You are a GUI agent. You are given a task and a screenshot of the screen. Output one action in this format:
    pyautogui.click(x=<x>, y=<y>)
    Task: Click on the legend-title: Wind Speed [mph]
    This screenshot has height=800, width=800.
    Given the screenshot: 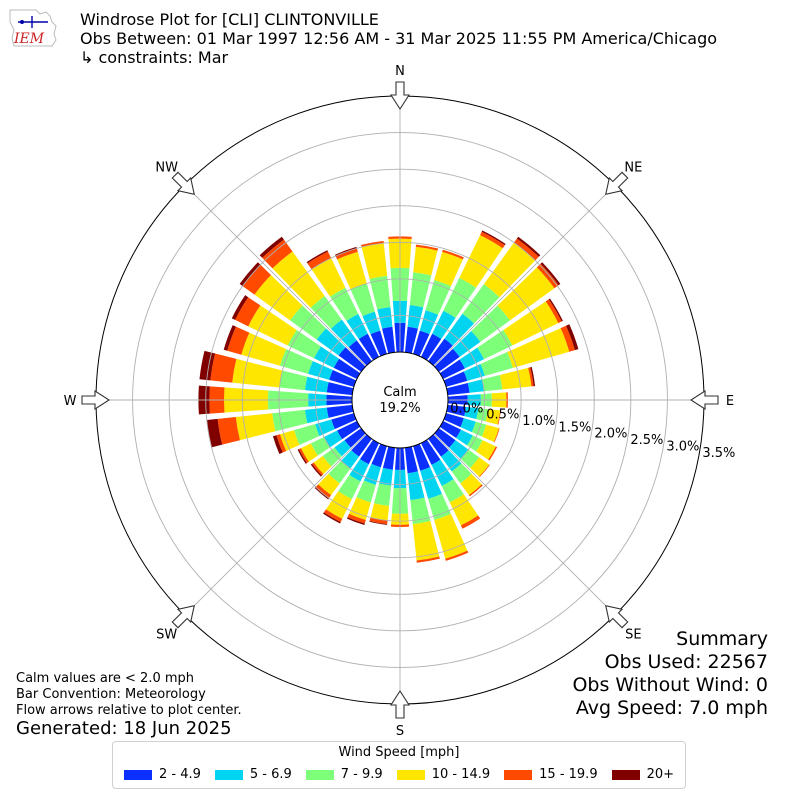 What is the action you would take?
    pyautogui.click(x=399, y=752)
    